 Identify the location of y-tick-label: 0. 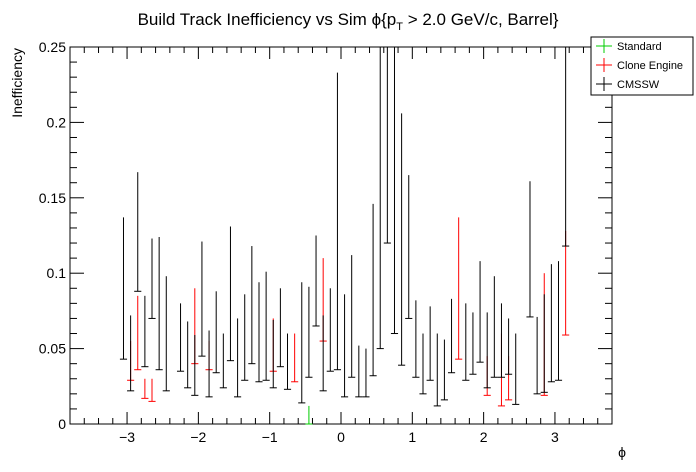
(62, 424).